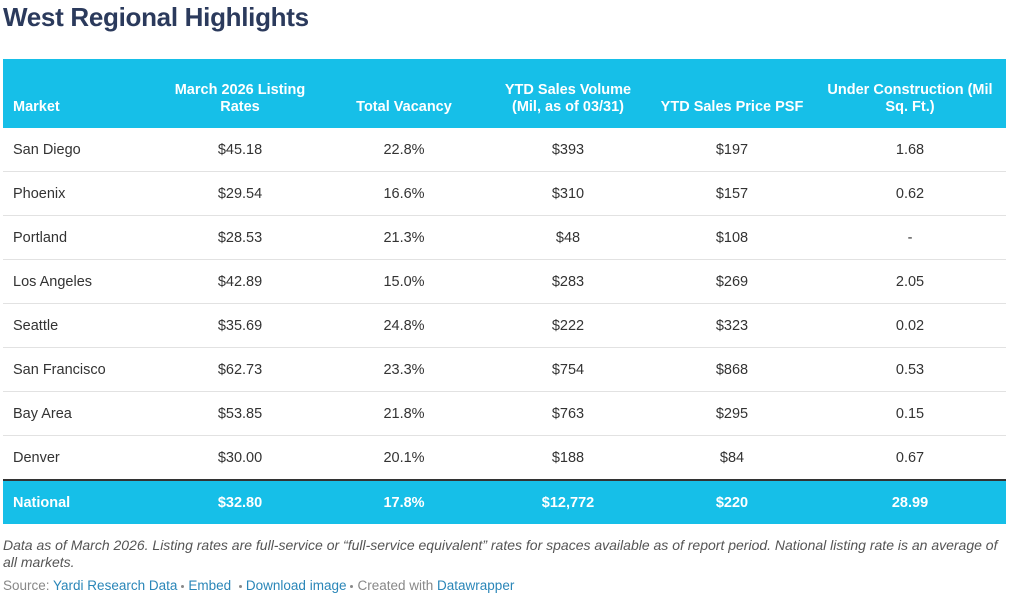 The height and width of the screenshot is (611, 1024). I want to click on table-row: Seattle $35.69 24.8% $222 $323 0.02, so click(504, 325).